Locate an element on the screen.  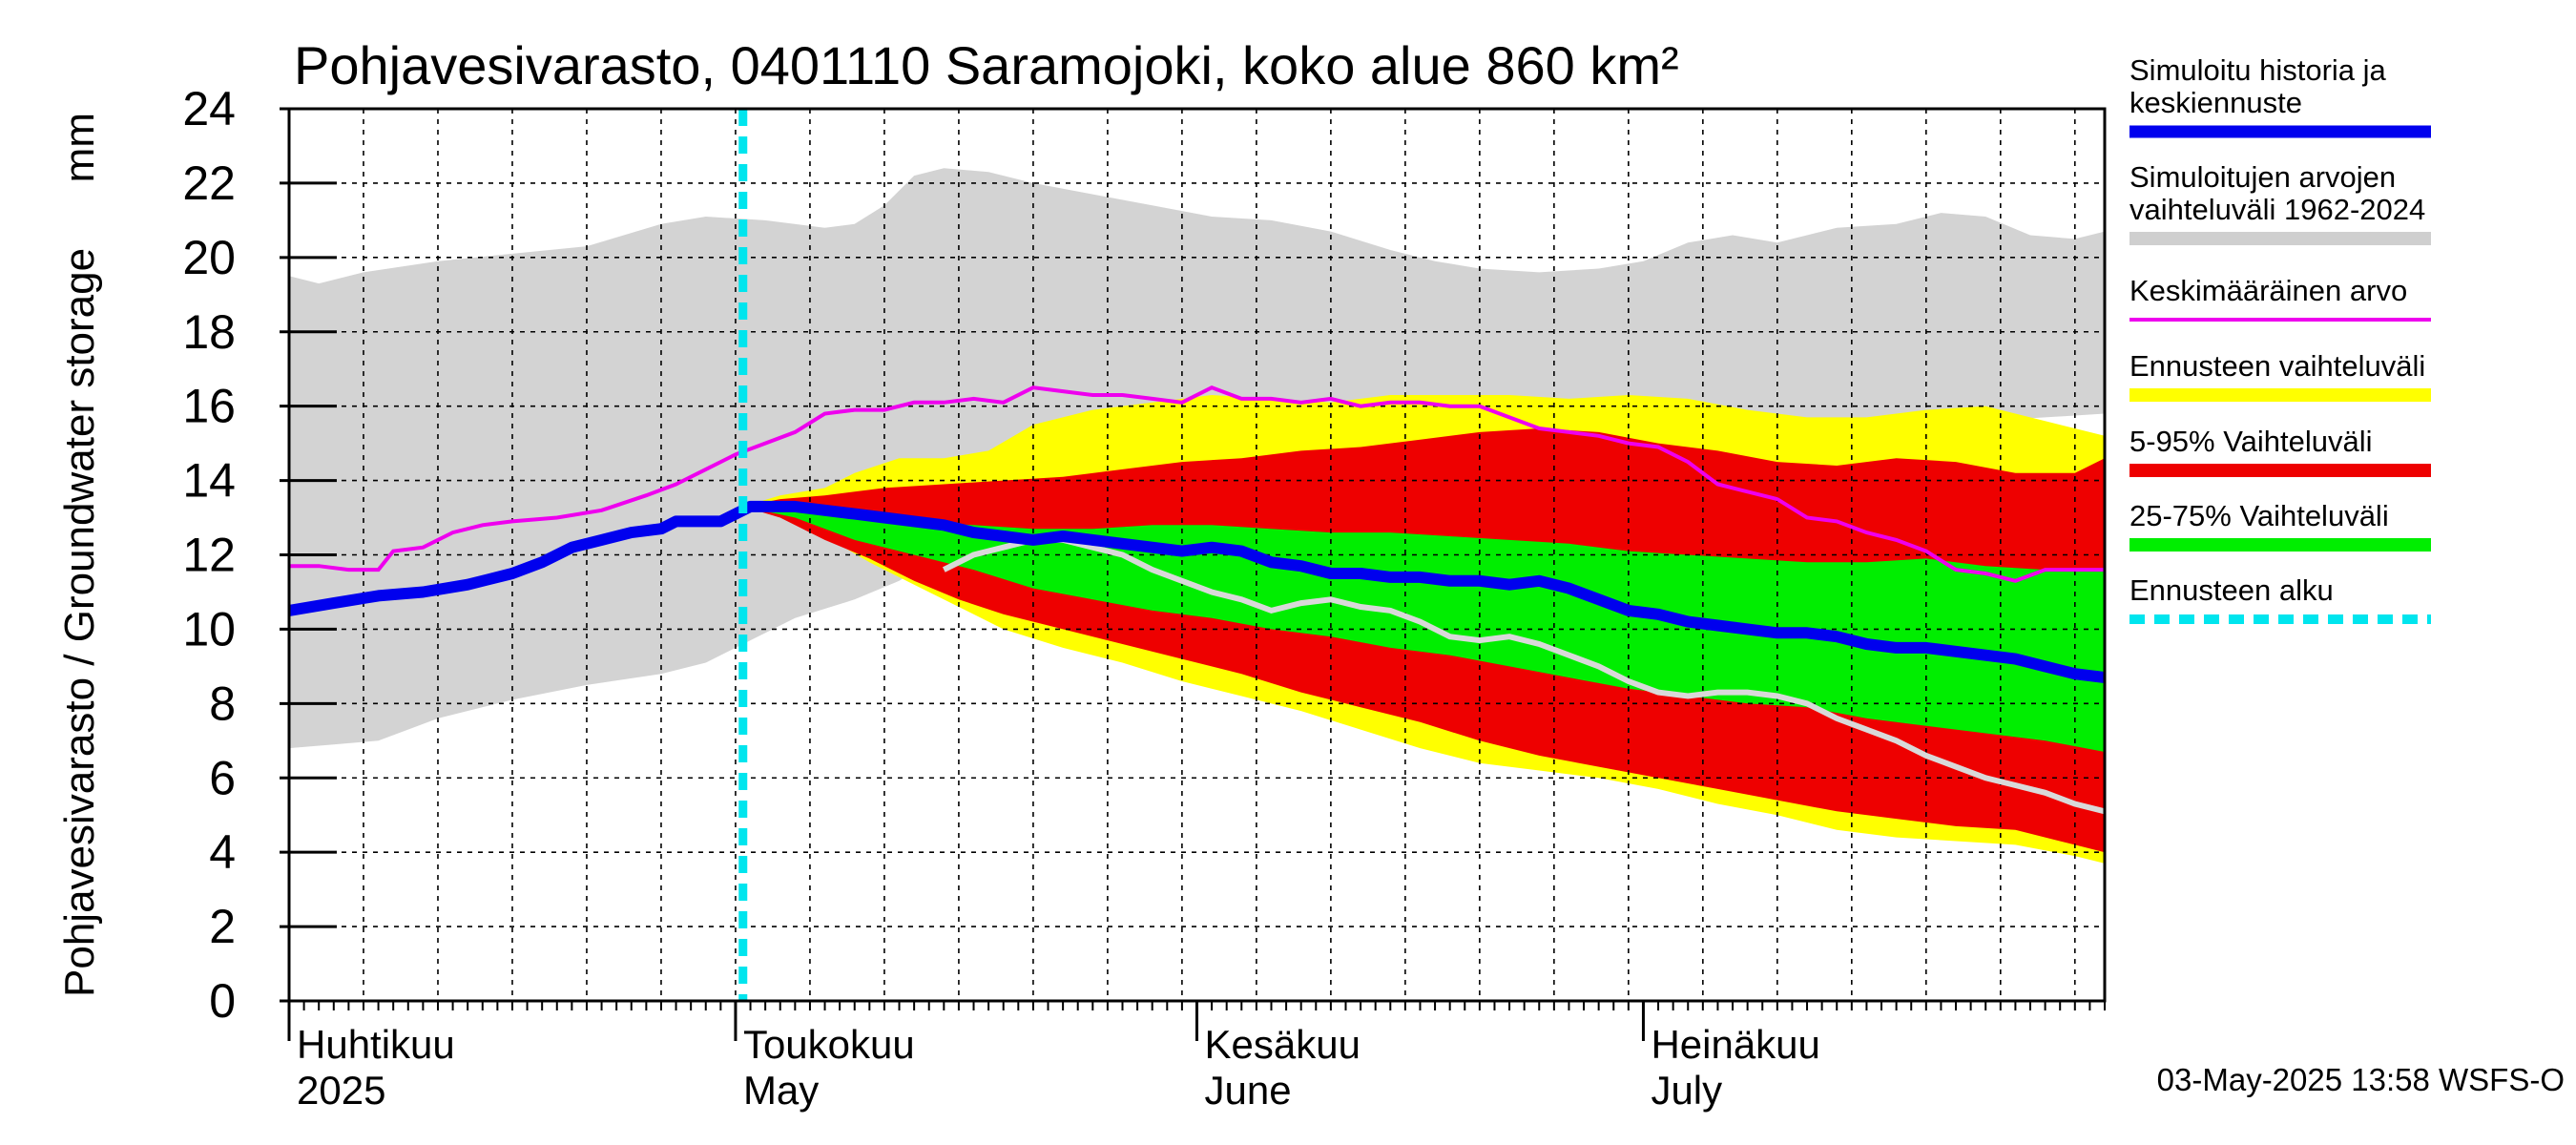
median-forecast-line is located at coordinates (1197, 592).